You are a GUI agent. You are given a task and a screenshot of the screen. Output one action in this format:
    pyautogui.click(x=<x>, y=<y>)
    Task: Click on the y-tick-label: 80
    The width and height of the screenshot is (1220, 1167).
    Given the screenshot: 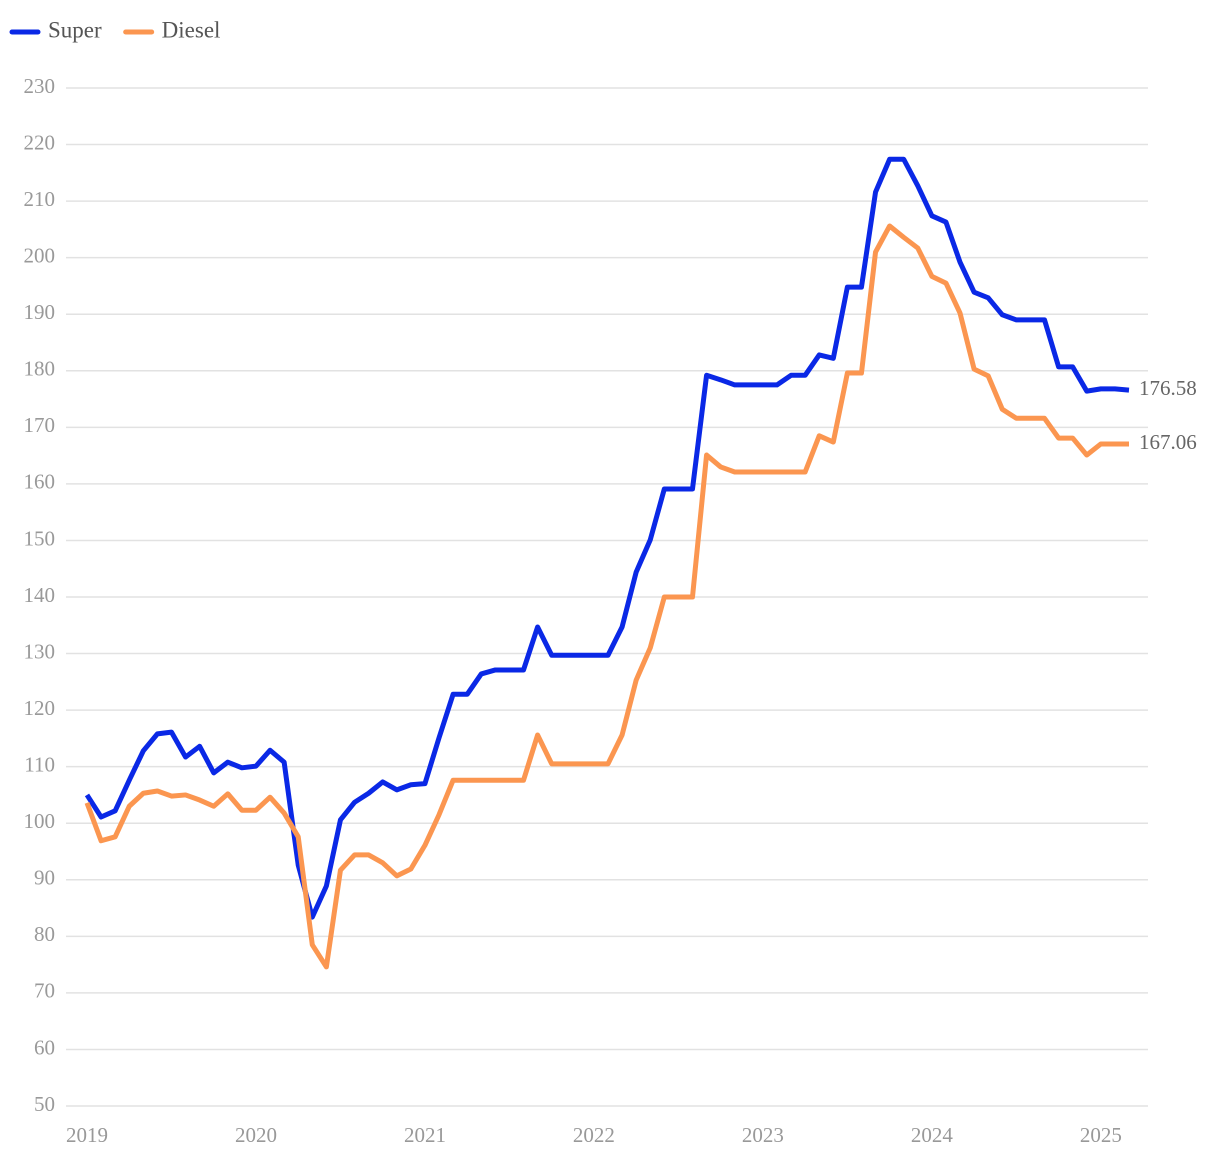 What is the action you would take?
    pyautogui.click(x=44, y=934)
    